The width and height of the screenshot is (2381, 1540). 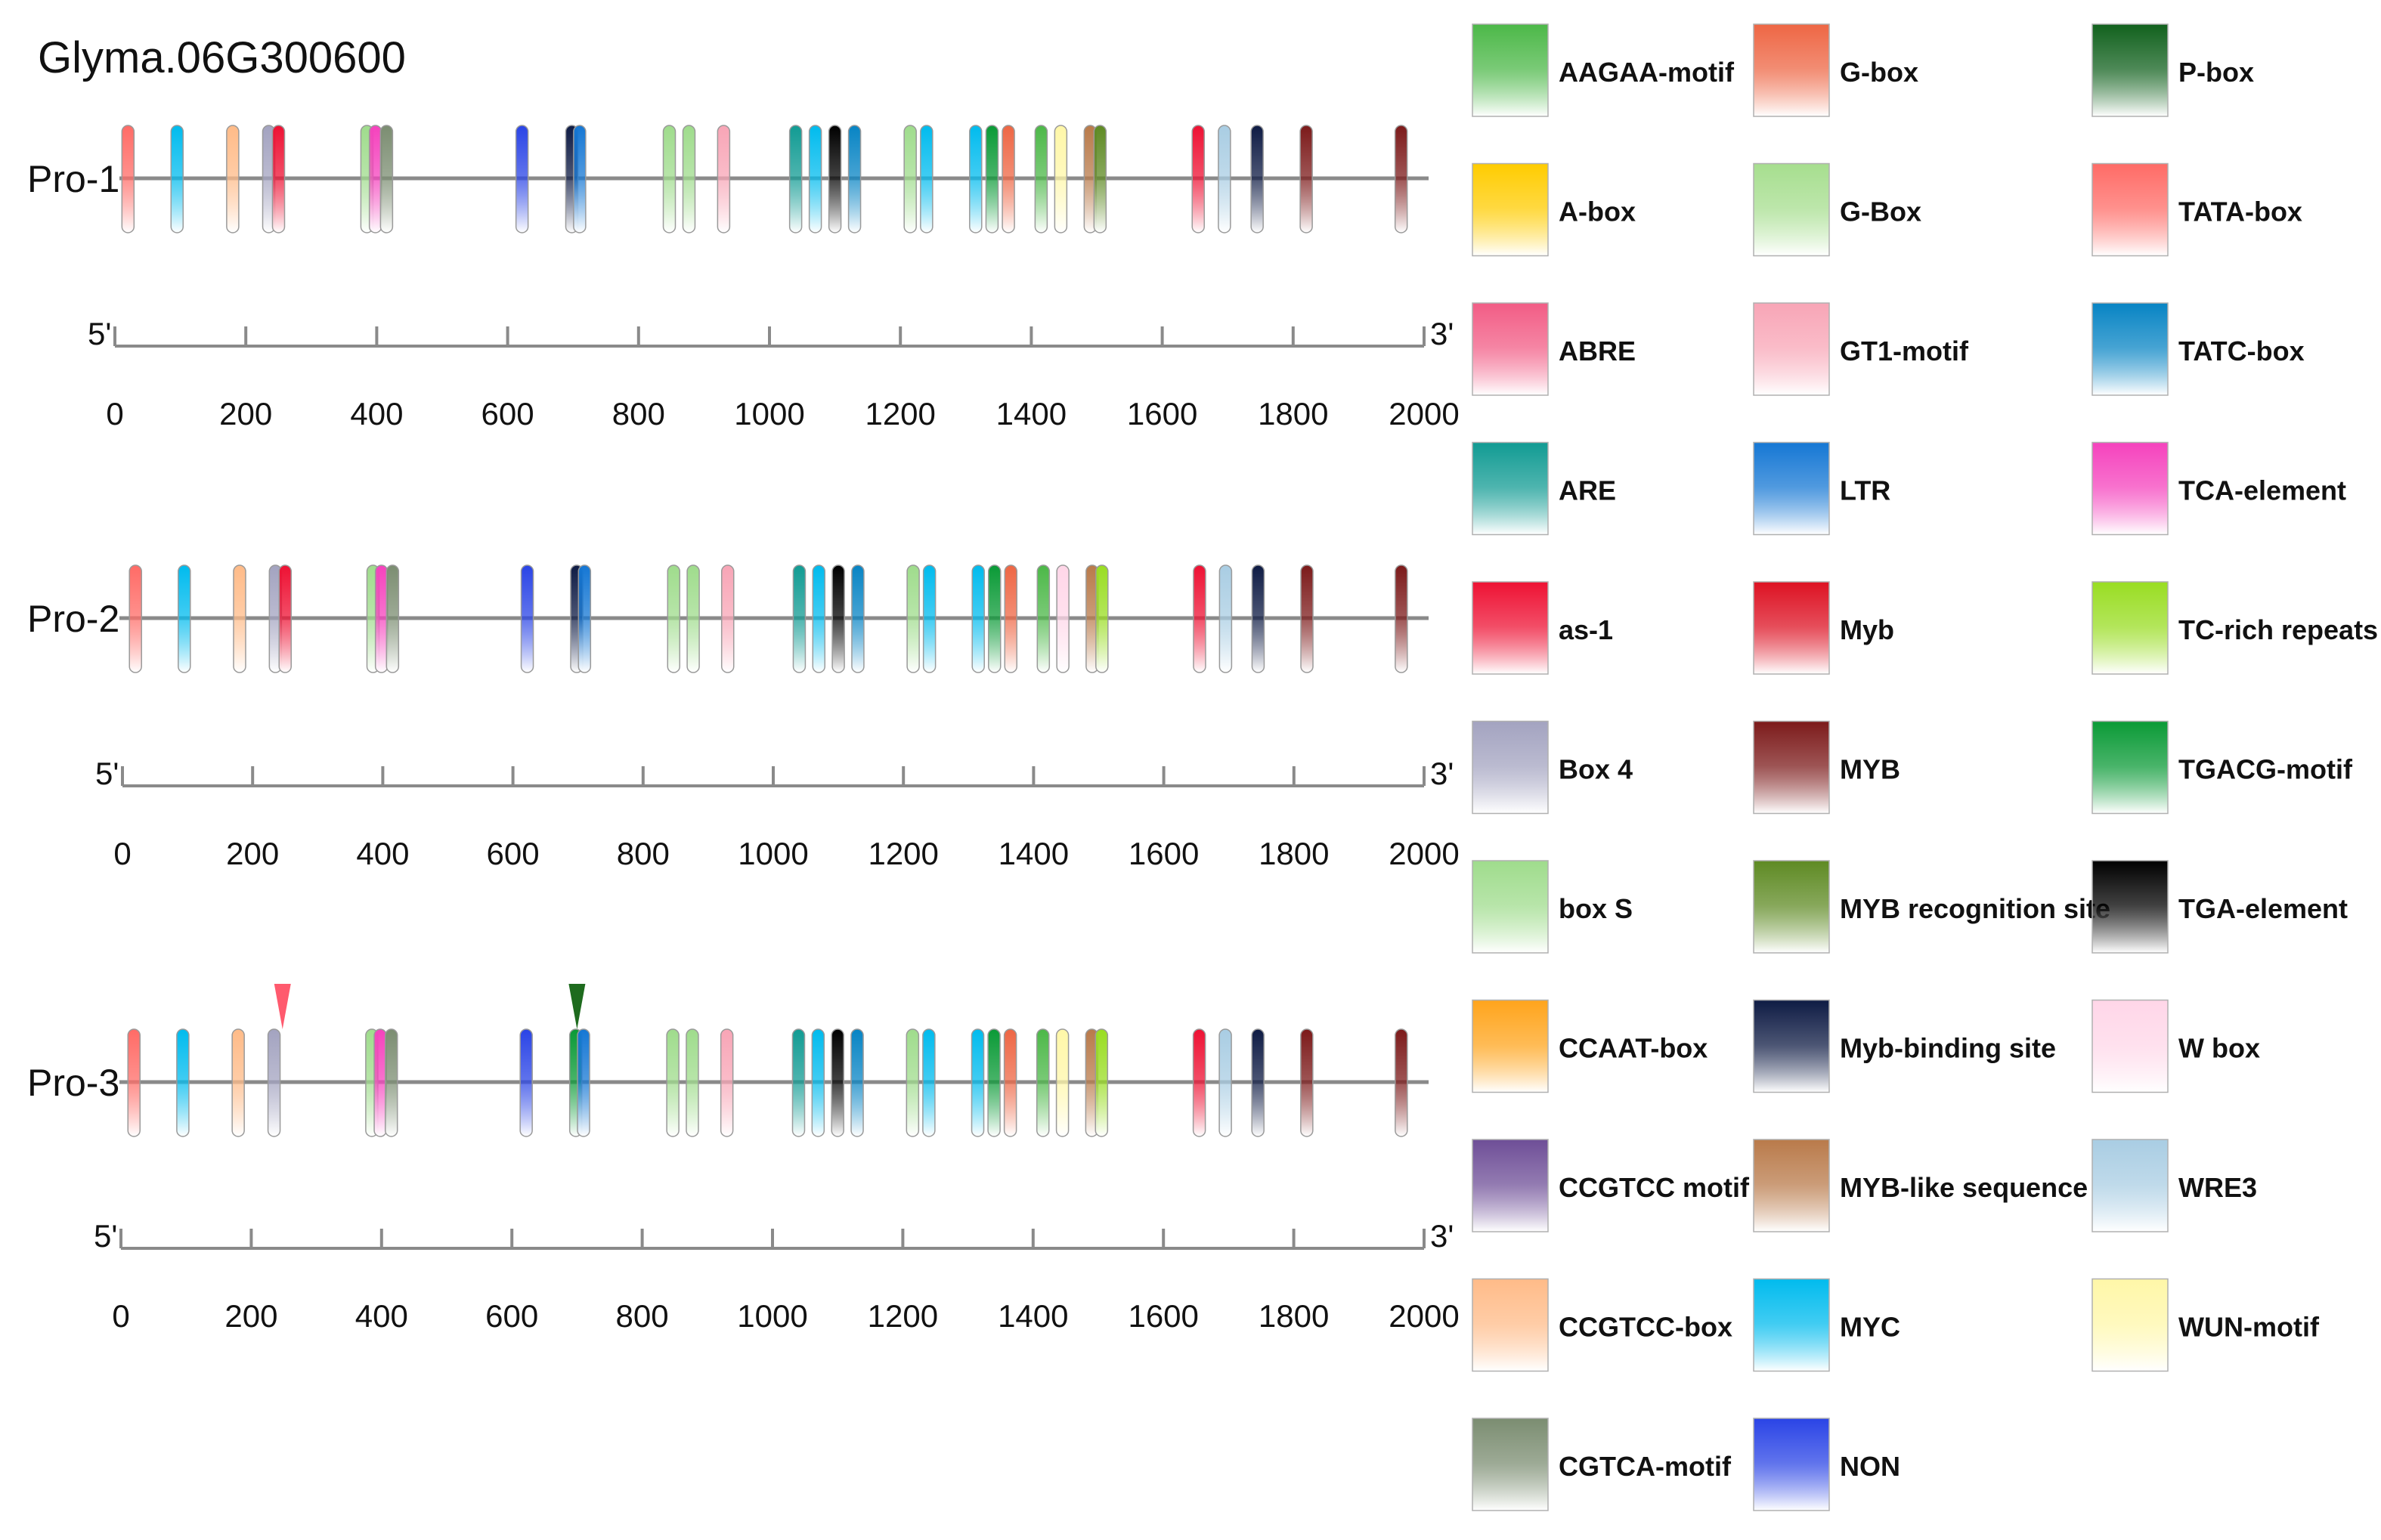 I want to click on legend-label: as-1, so click(x=1586, y=629).